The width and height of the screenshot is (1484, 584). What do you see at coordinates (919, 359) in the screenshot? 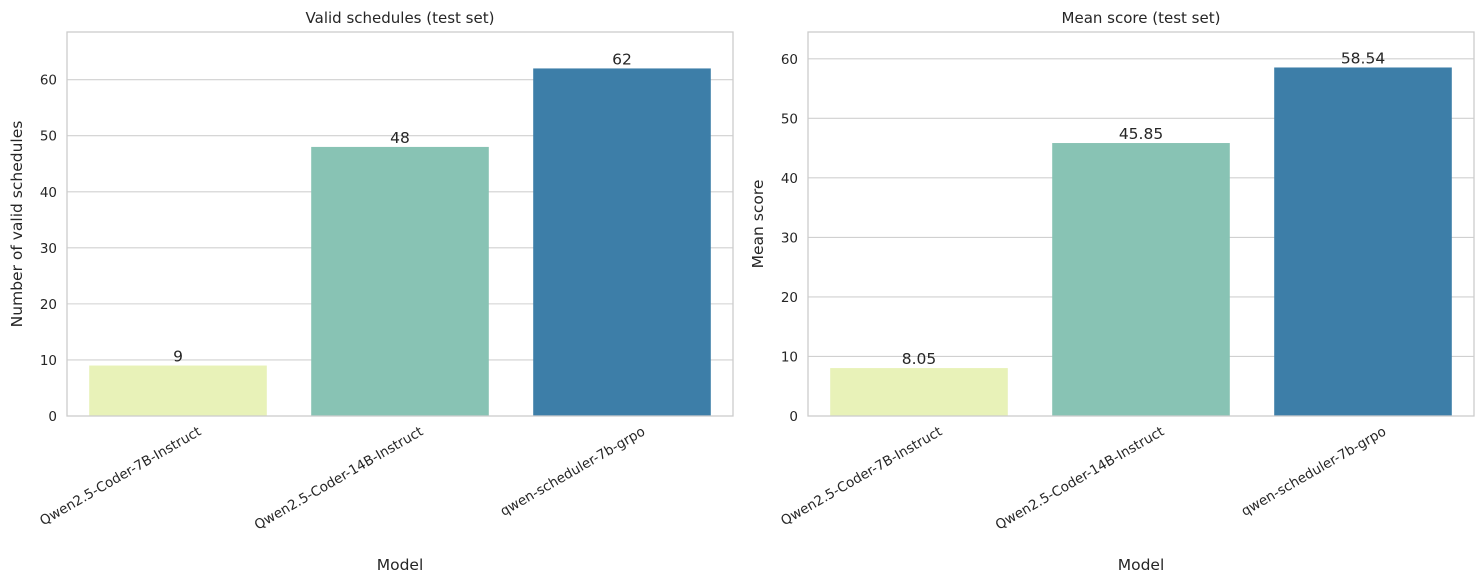
I see `bar-value-label: 8.05` at bounding box center [919, 359].